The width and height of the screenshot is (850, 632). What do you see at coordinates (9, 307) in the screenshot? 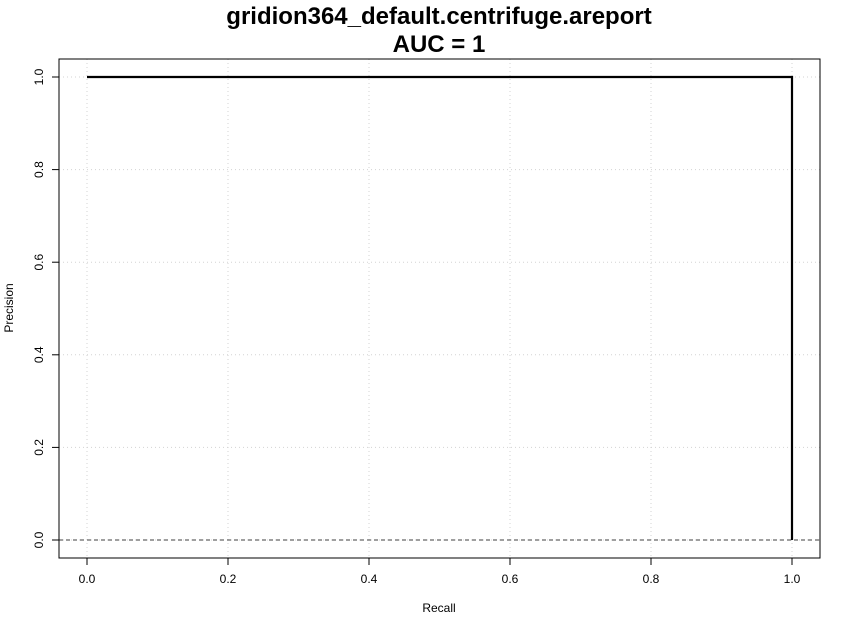
I see `y-axis-label: Precision` at bounding box center [9, 307].